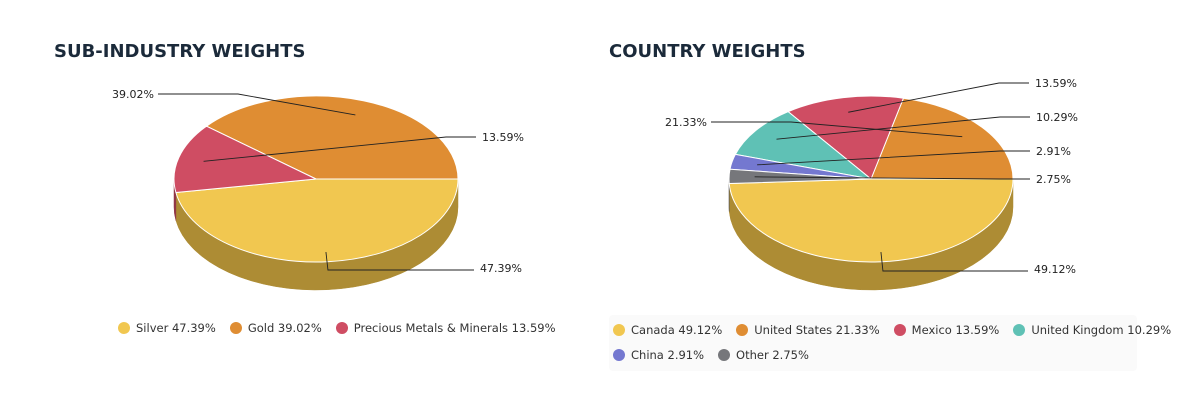 This screenshot has width=1193, height=404. I want to click on legend-dot-united-kingdom, so click(1019, 329).